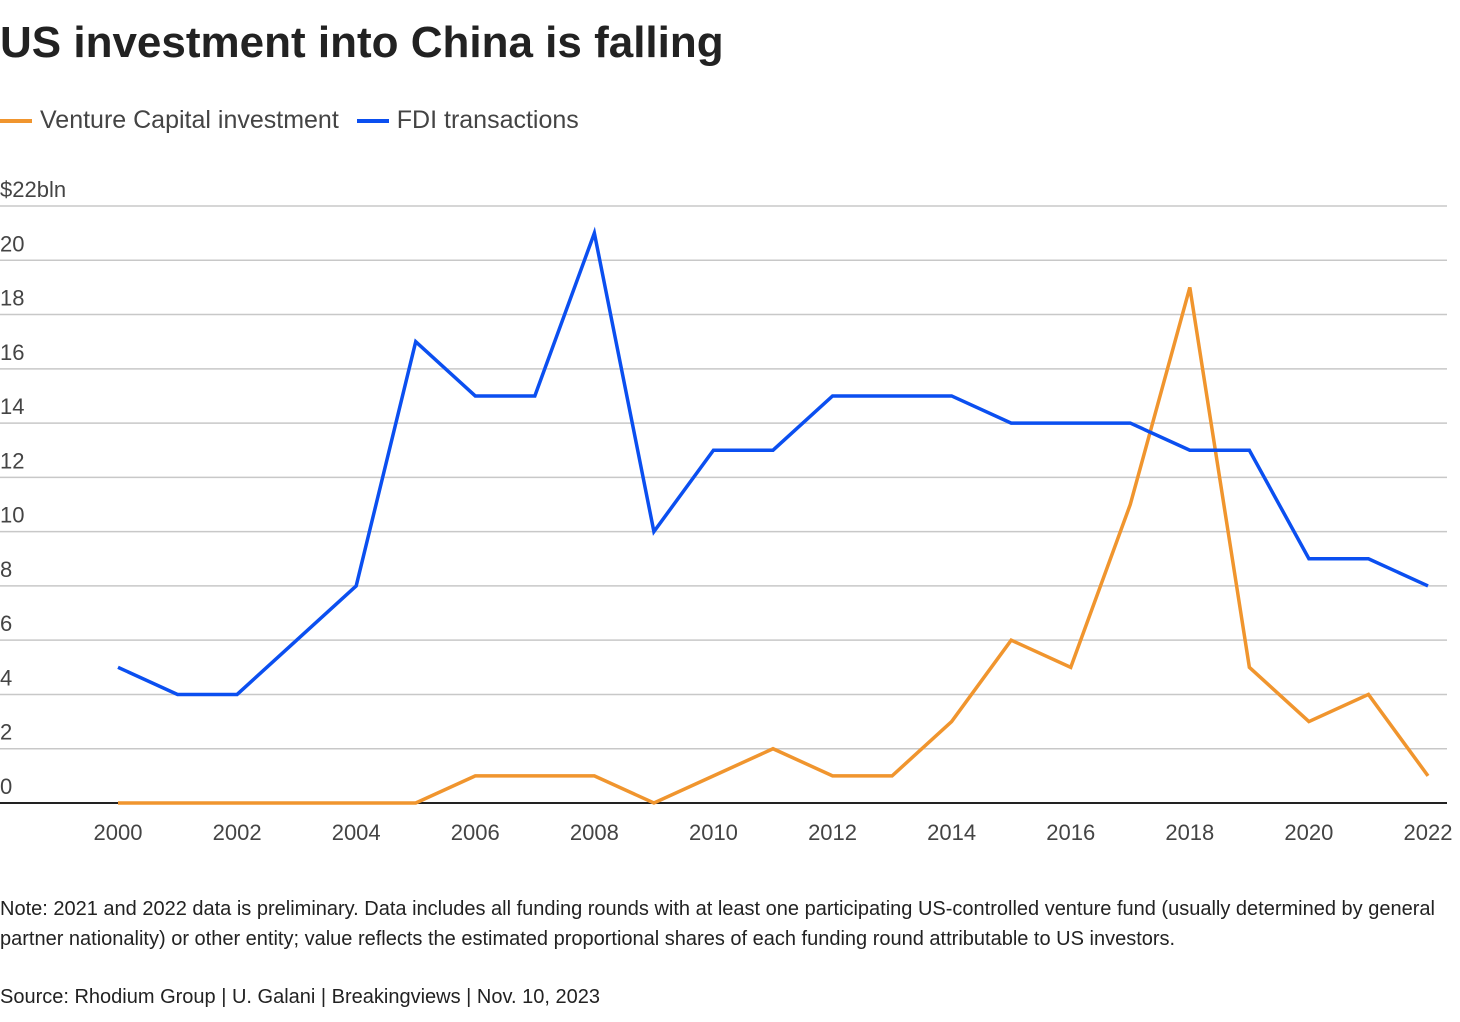 The width and height of the screenshot is (1460, 1022). Describe the element at coordinates (33, 189) in the screenshot. I see `y-tick-label: $22bln` at that location.